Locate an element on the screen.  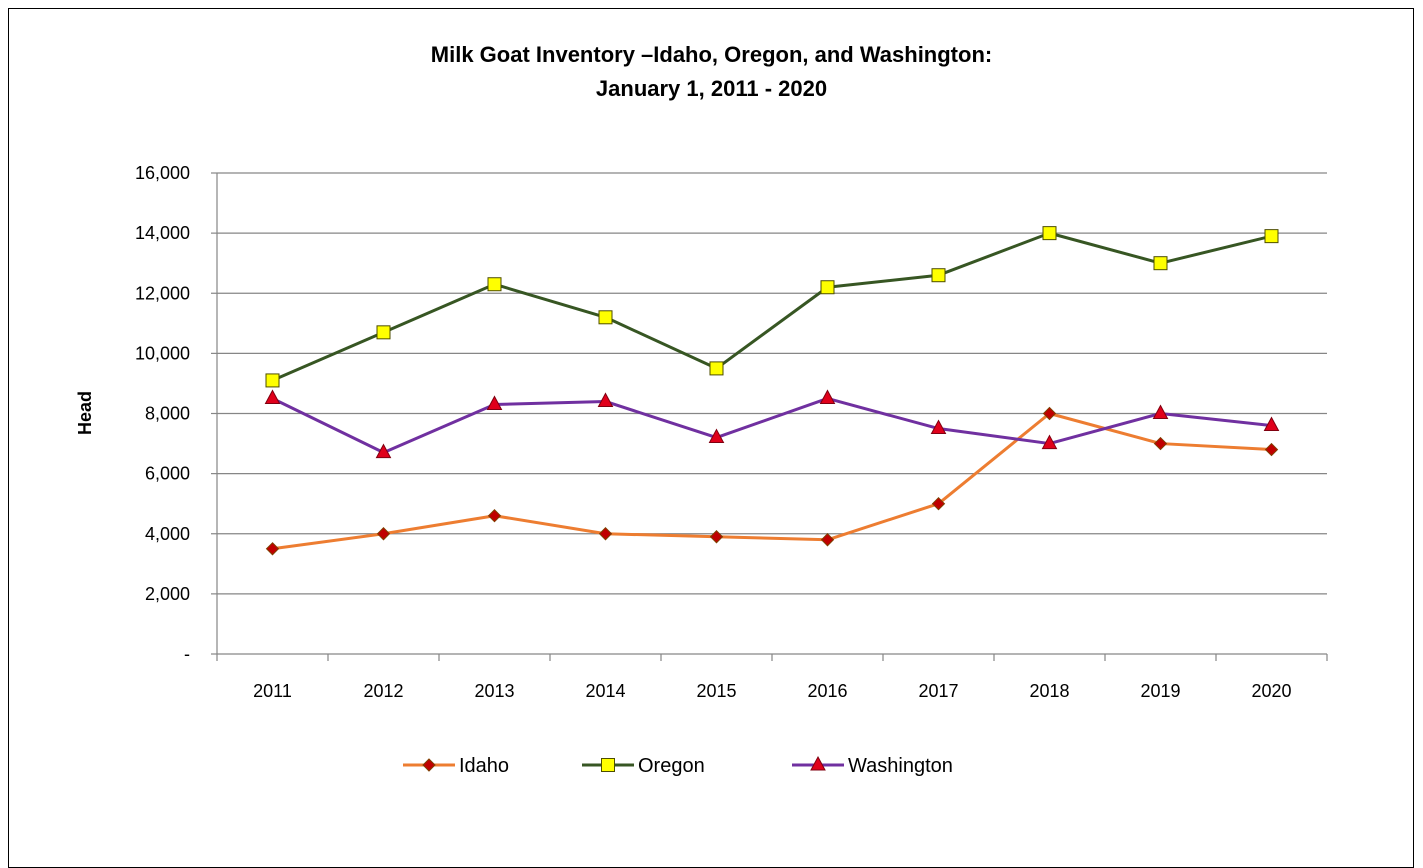
y-tick-label: - is located at coordinates (187, 654).